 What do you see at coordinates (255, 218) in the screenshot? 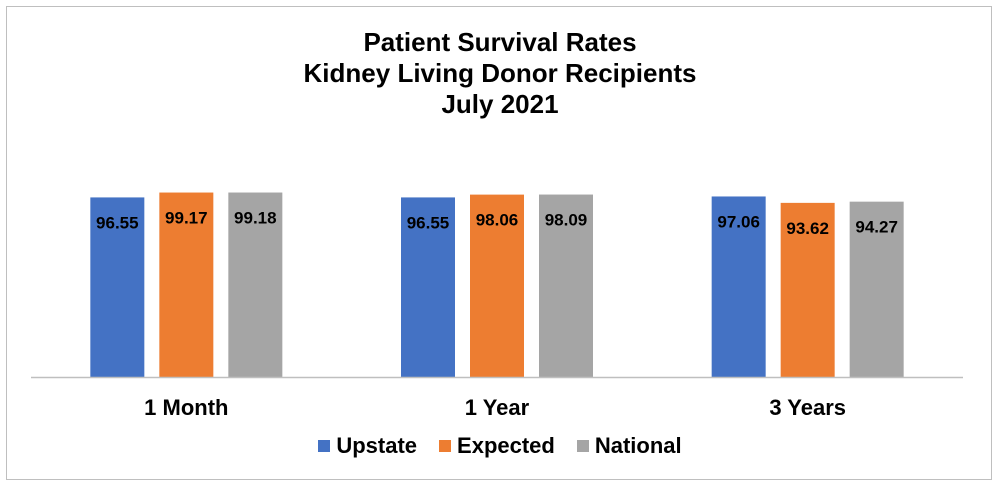
I see `data-label-national-0: 99.18` at bounding box center [255, 218].